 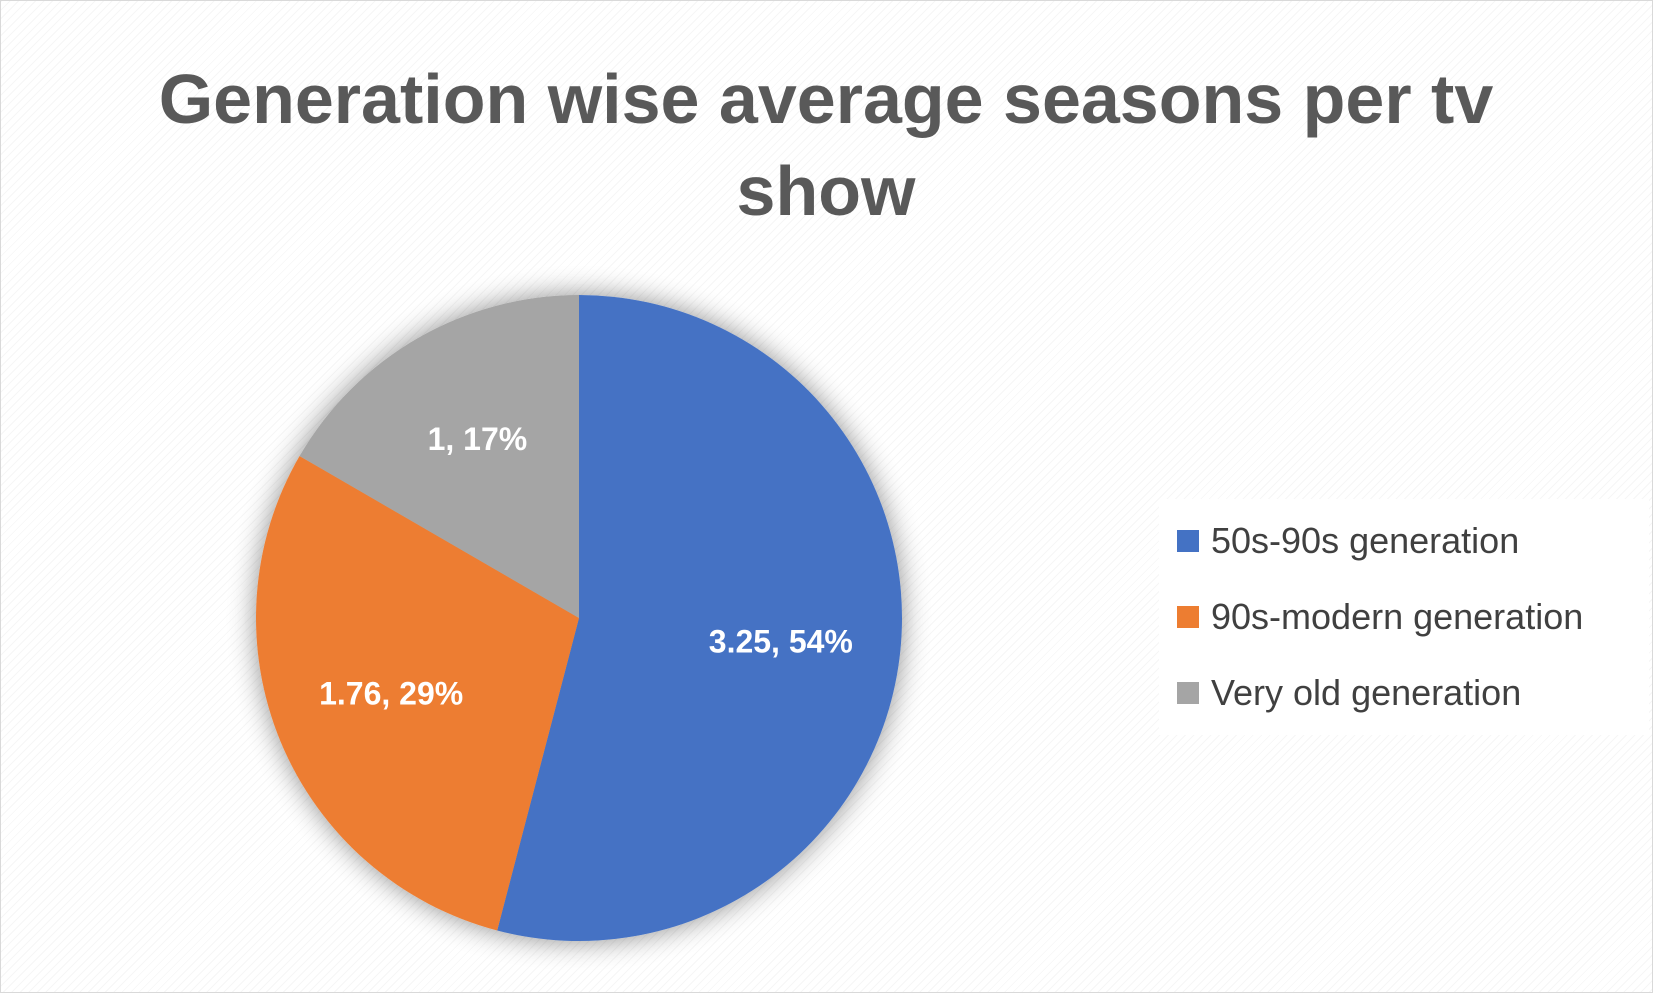 I want to click on legend-item-50s-90s: 50s-90s generation, so click(x=1348, y=541).